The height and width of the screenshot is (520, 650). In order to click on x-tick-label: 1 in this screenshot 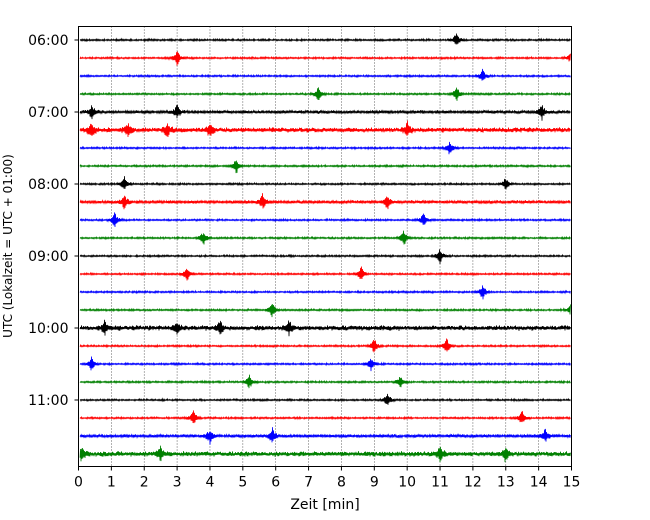, I will do `click(111, 483)`.